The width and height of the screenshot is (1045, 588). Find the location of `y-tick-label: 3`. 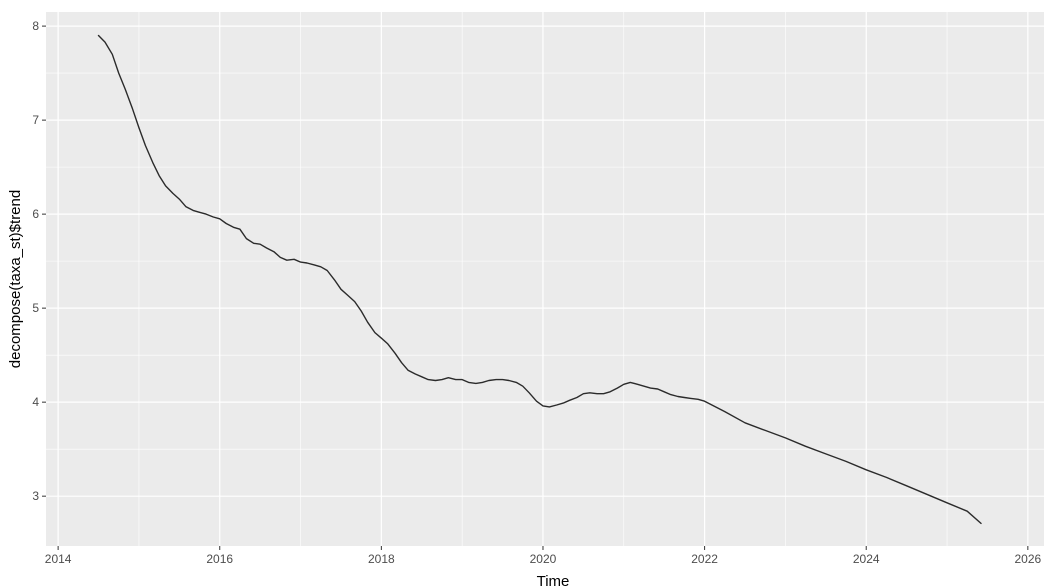

y-tick-label: 3 is located at coordinates (35, 496).